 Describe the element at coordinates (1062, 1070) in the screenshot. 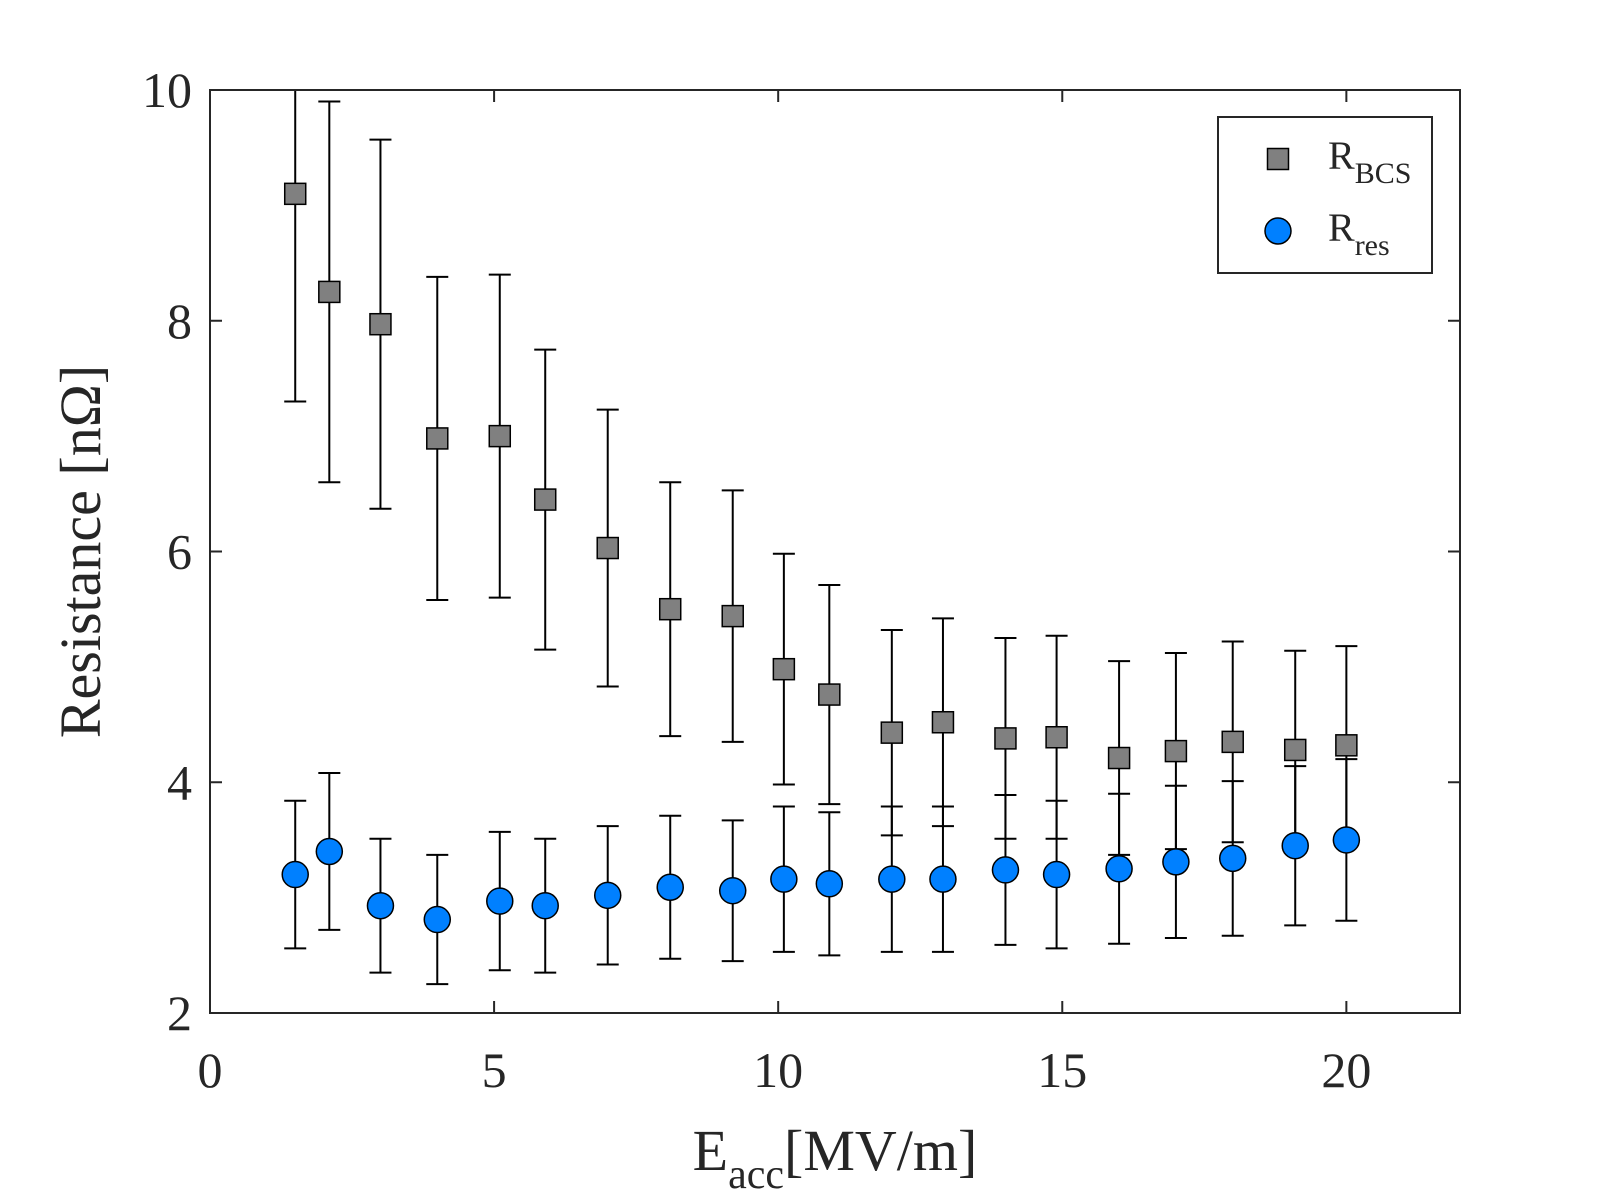

I see `x-tick-label: 15` at that location.